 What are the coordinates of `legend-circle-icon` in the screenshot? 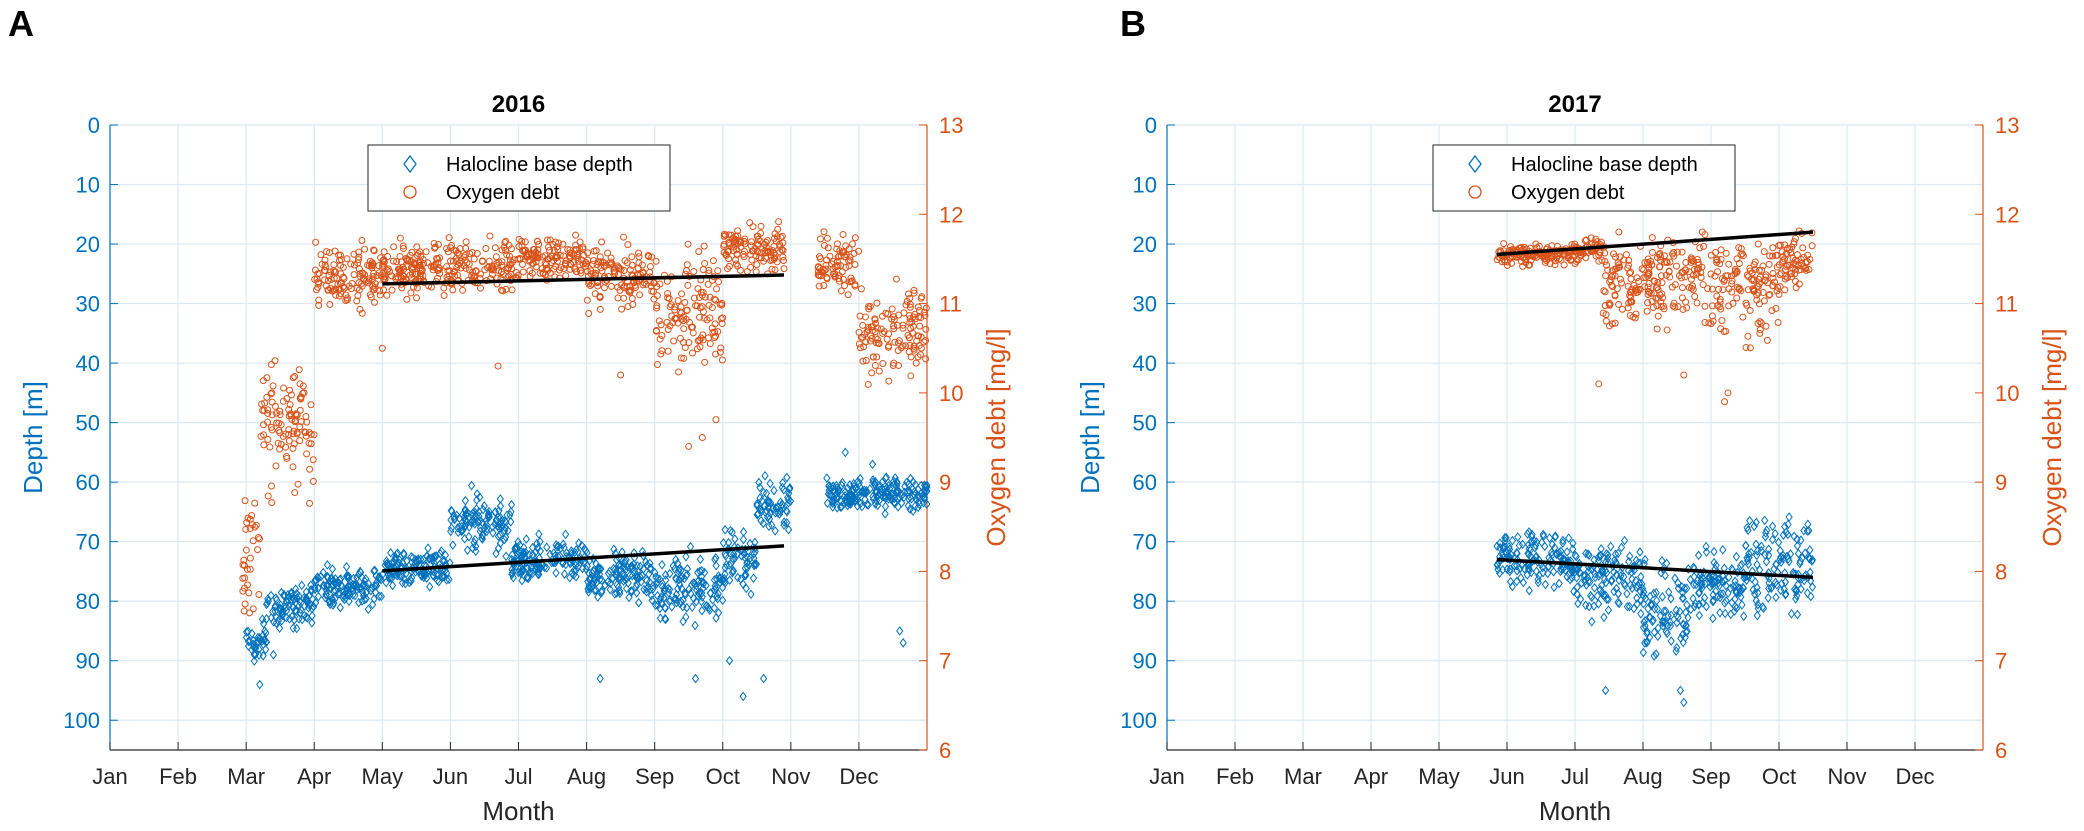 It's located at (410, 192).